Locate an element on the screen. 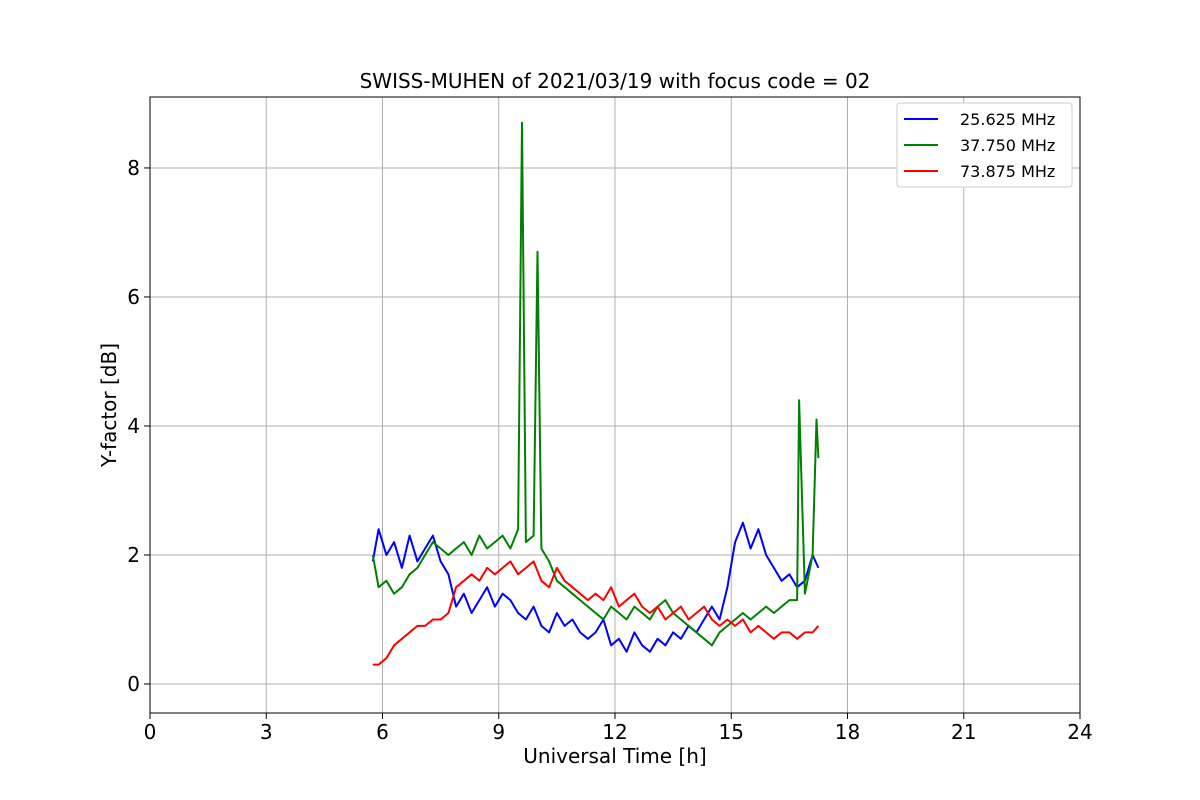  x-tick-label: 3 is located at coordinates (266, 732).